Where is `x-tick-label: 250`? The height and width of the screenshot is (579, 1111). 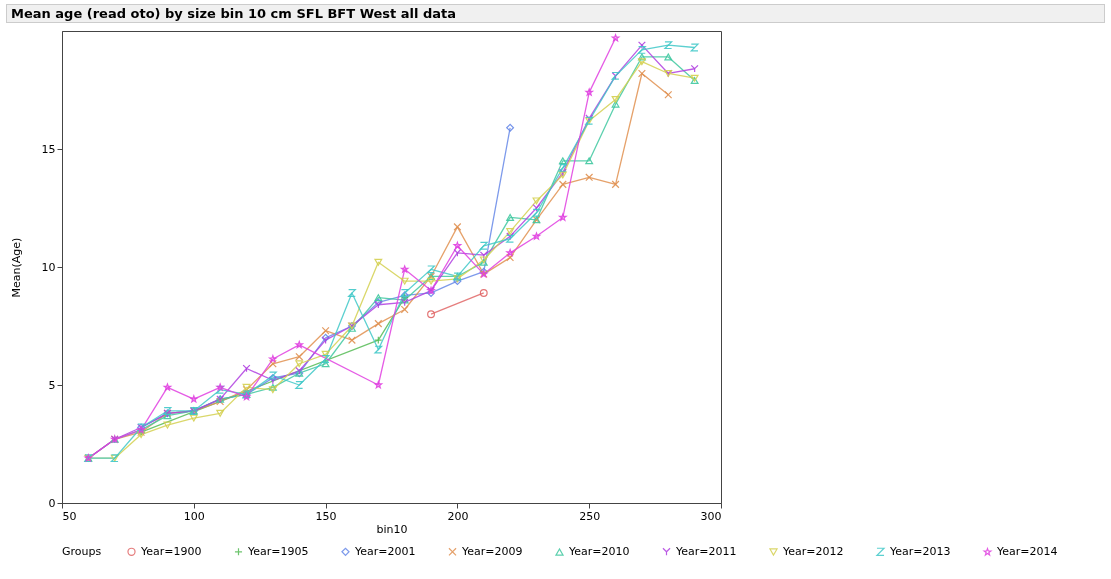 x-tick-label: 250 is located at coordinates (590, 516).